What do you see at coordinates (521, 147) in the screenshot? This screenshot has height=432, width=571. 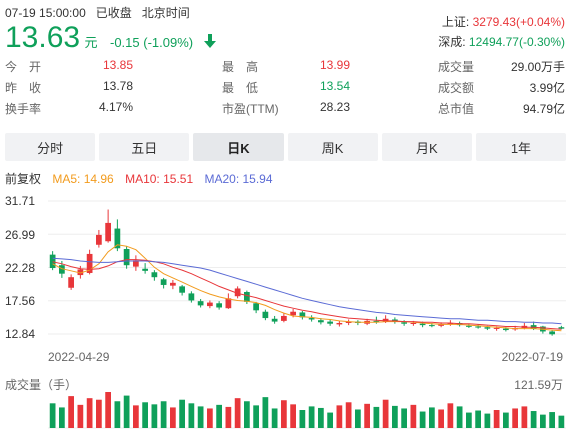 I see `tab-one-year: 1年` at bounding box center [521, 147].